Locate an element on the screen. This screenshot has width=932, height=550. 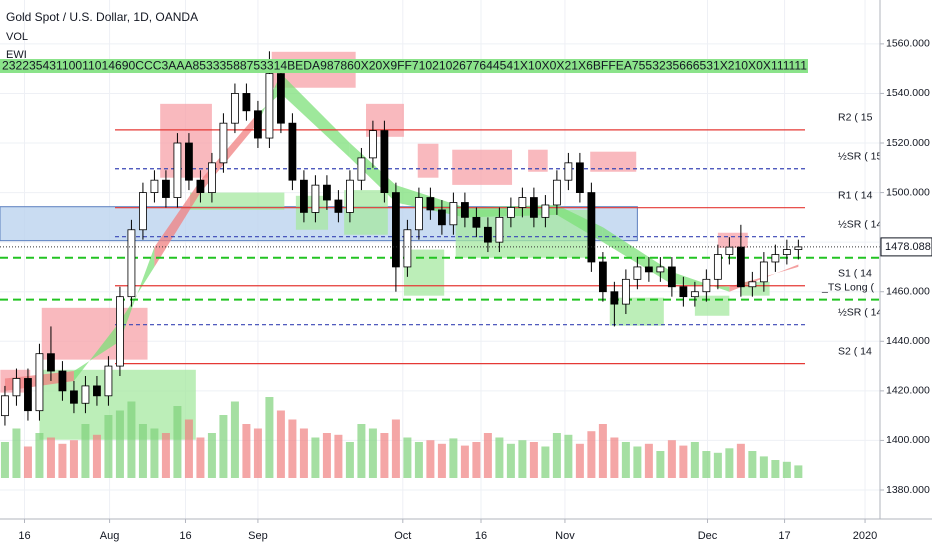
pivot-label: ½SR ( 14 is located at coordinates (860, 312).